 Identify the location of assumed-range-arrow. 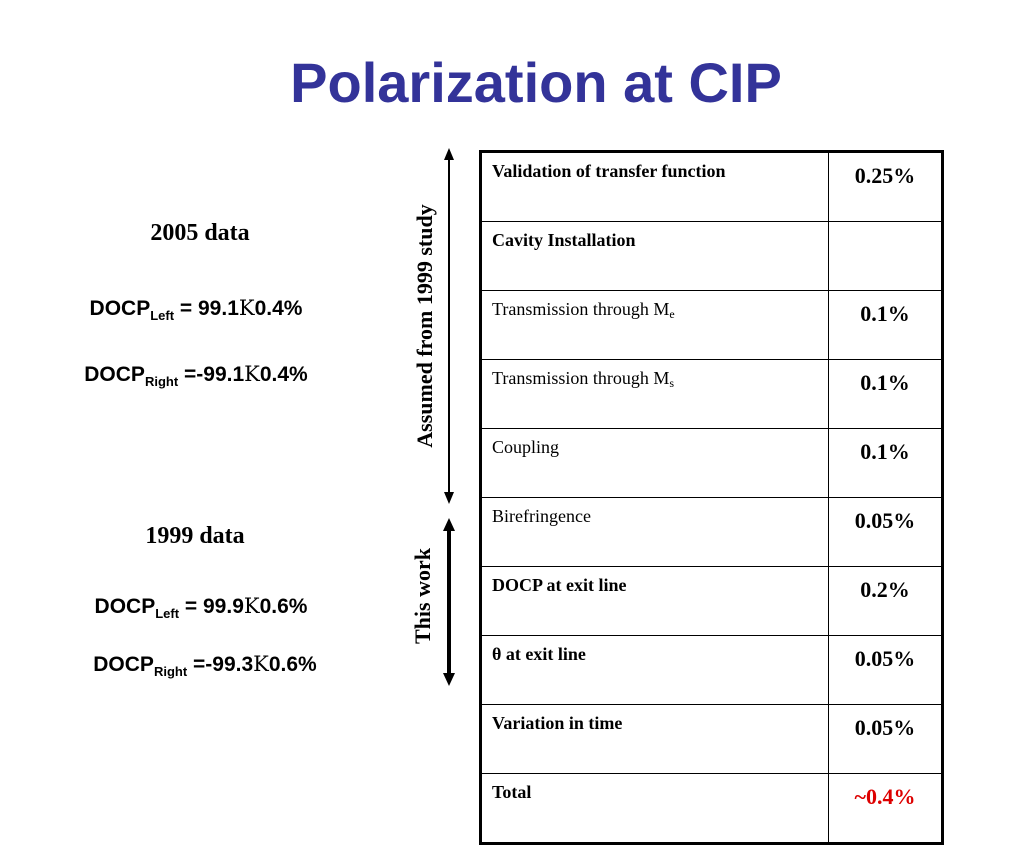
(449, 326).